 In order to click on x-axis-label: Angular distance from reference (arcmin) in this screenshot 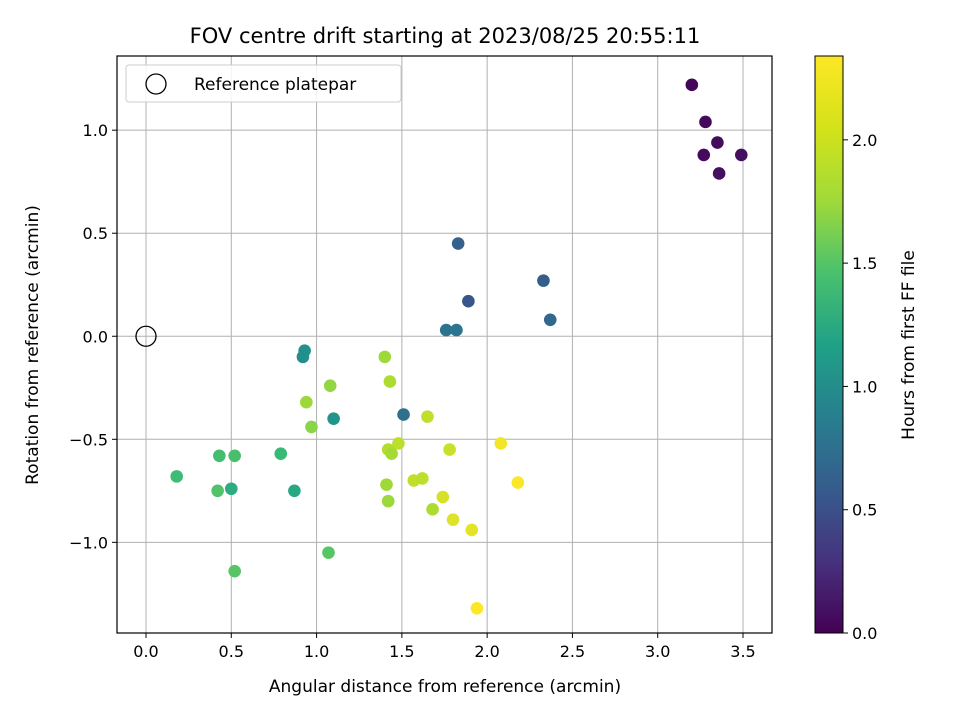, I will do `click(445, 687)`.